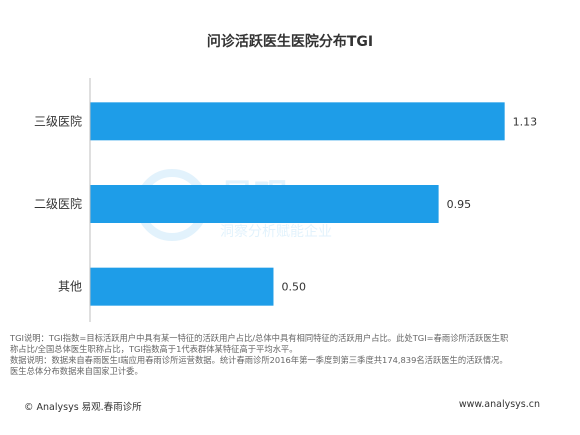  What do you see at coordinates (499, 404) in the screenshot?
I see `footer-website: www.analysys.cn` at bounding box center [499, 404].